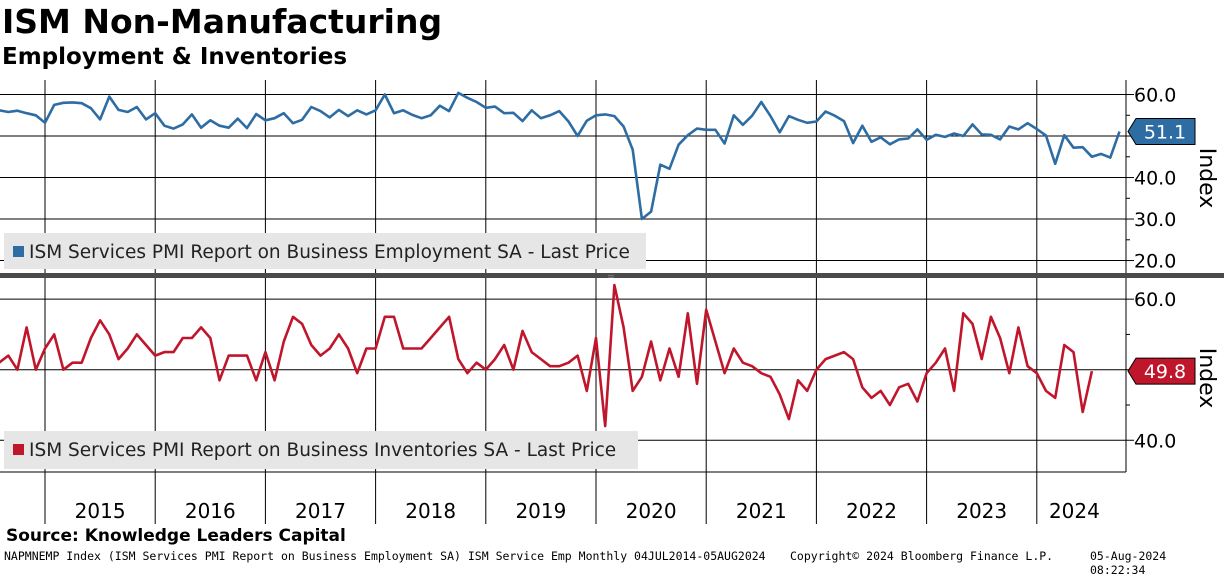 The image size is (1224, 577). I want to click on x-tick-label-year: 2021, so click(761, 511).